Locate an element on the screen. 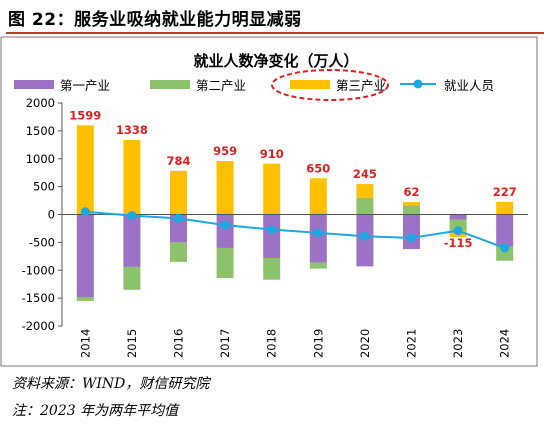 The image size is (550, 427). bar-第二产业-2024 is located at coordinates (505, 253).